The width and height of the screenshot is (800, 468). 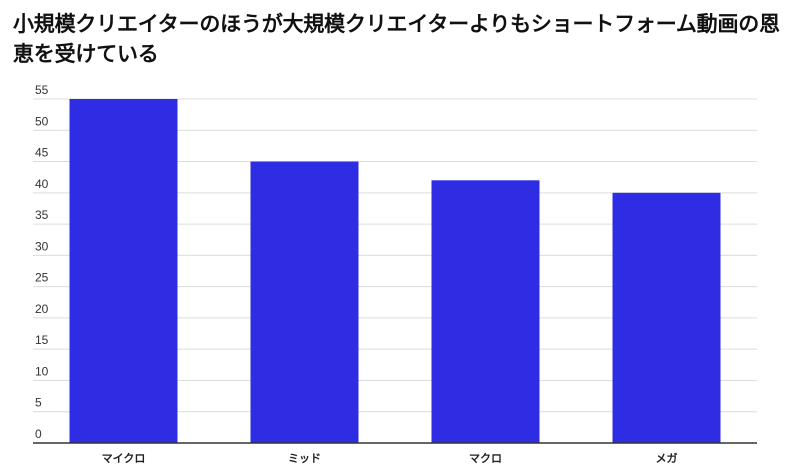 I want to click on y-tick-label: 30, so click(x=42, y=246).